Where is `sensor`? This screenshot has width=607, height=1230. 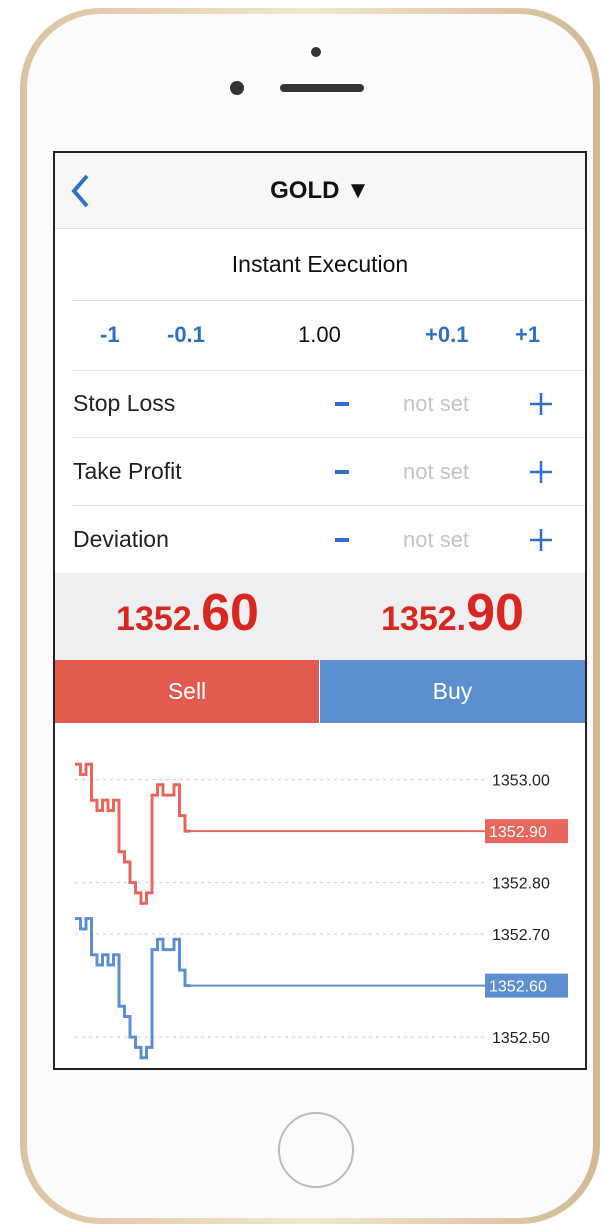
sensor is located at coordinates (316, 52).